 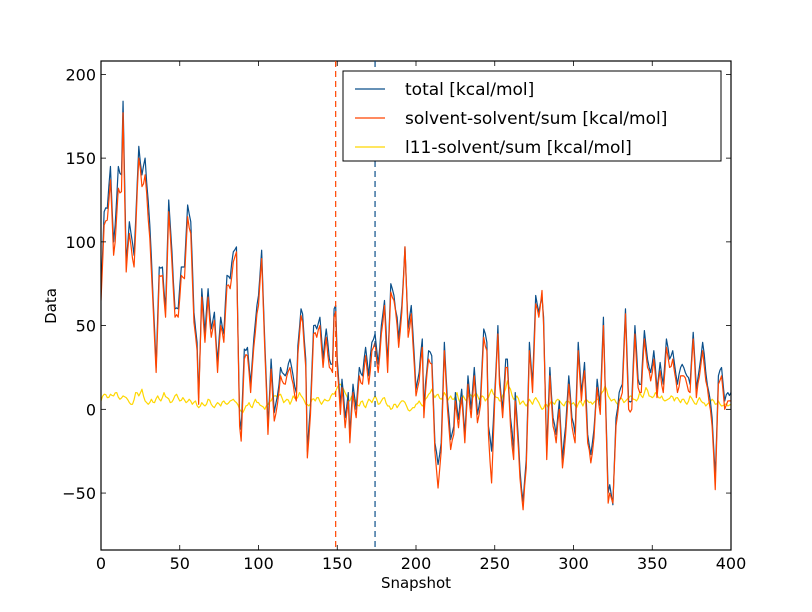 What do you see at coordinates (337, 563) in the screenshot?
I see `x-tick-label: 150` at bounding box center [337, 563].